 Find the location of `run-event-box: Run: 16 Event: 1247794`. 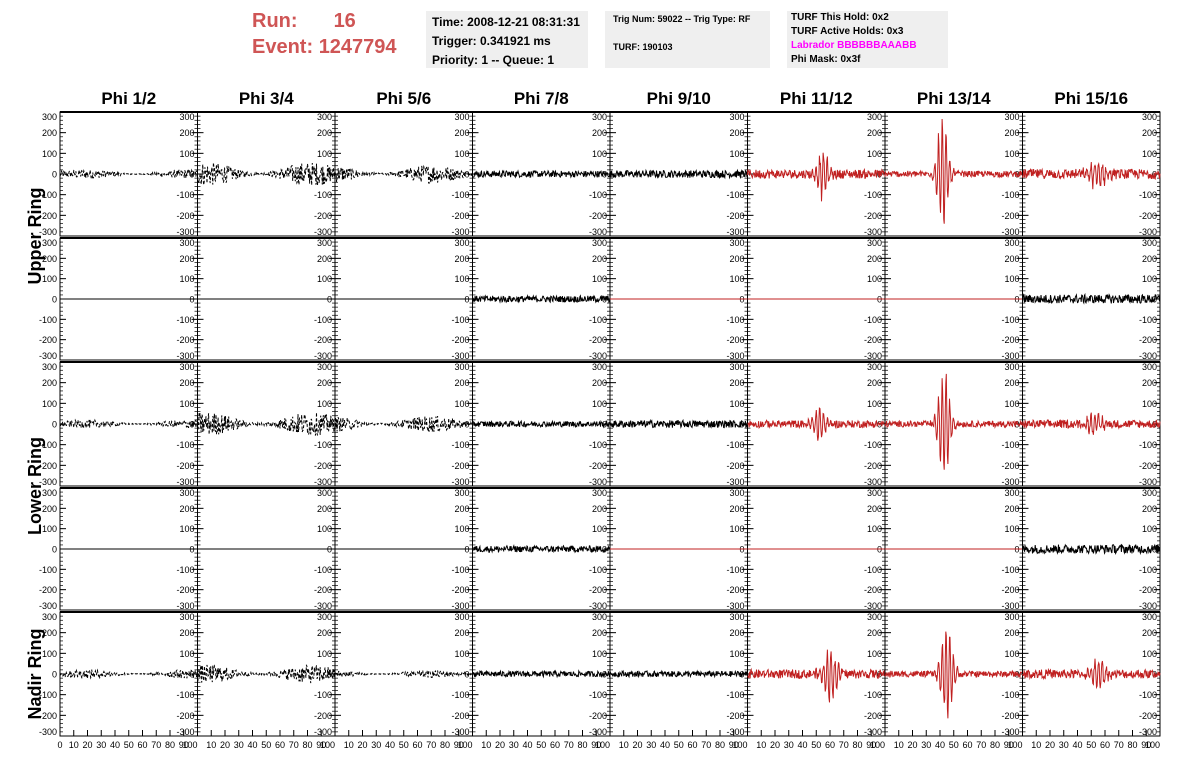

run-event-box: Run: 16 Event: 1247794 is located at coordinates (337, 34).